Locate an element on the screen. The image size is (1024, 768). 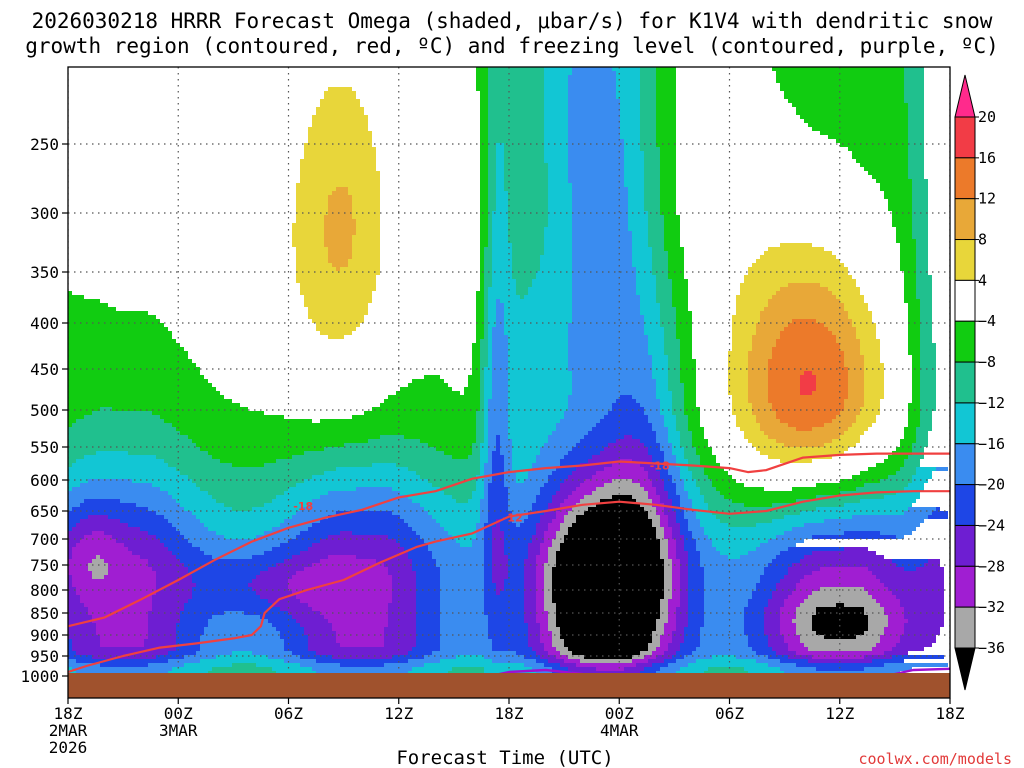
y-tick-label: 1000 is located at coordinates (39, 676).